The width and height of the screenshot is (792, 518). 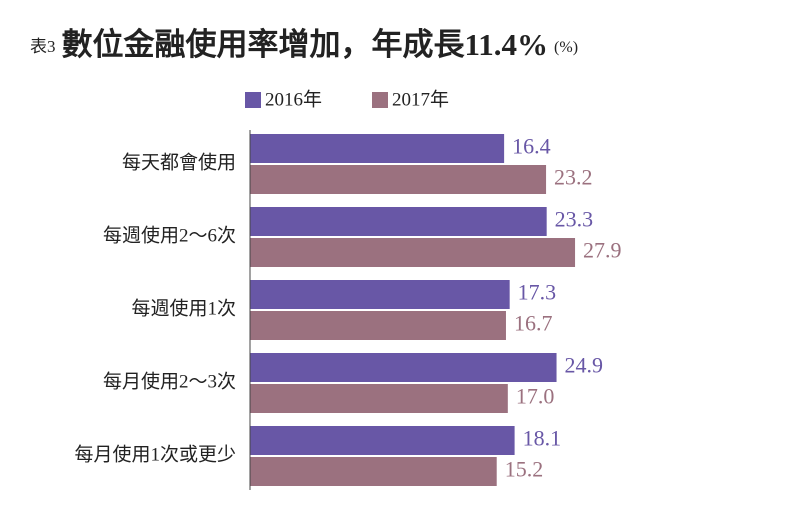 I want to click on unit-label: (%), so click(x=566, y=47).